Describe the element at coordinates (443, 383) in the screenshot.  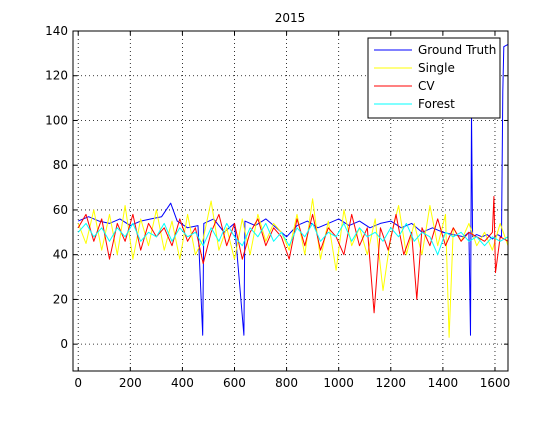
I see `x-tick-label: 1400` at that location.